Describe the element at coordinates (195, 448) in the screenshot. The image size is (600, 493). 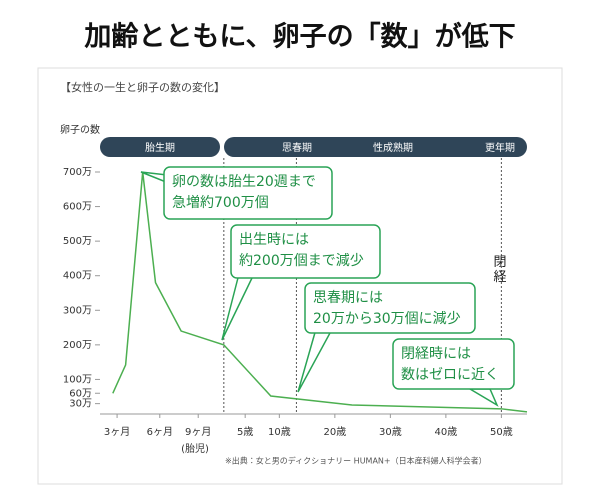
I see `fetus-label: (胎児)` at that location.